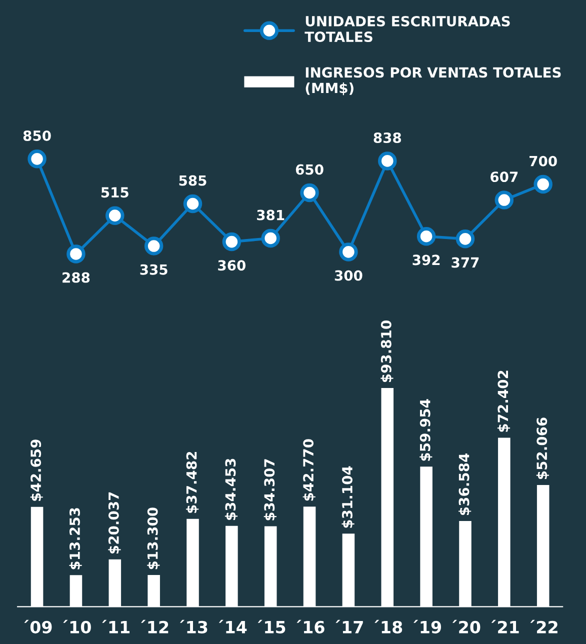 The height and width of the screenshot is (644, 586). What do you see at coordinates (77, 627) in the screenshot?
I see `x-tick-label: ´10` at bounding box center [77, 627].